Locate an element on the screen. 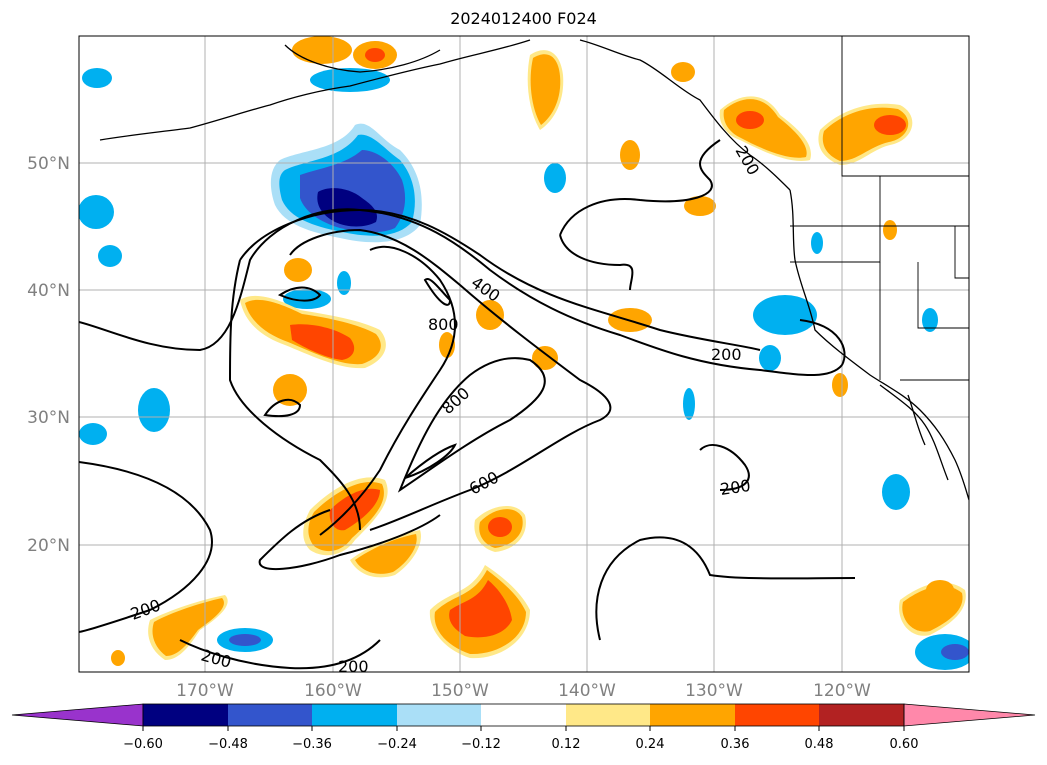 Image resolution: width=1047 pixels, height=765 pixels. political-borders is located at coordinates (879, 208).